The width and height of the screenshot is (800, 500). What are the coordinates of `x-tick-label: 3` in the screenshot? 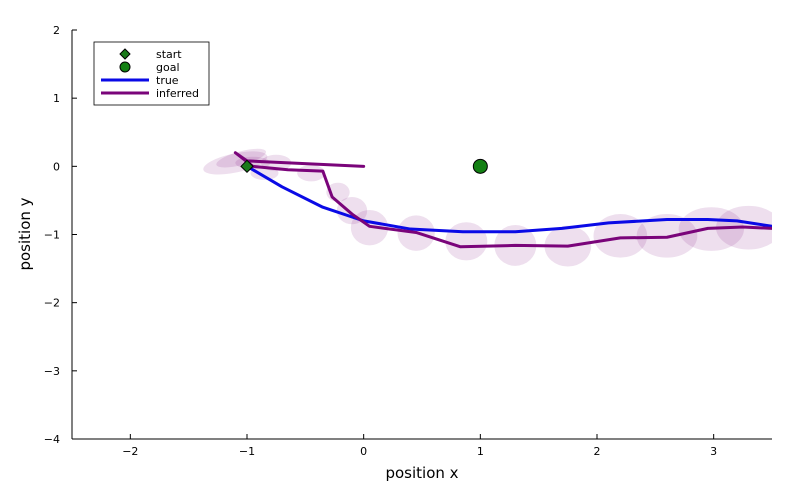 It's located at (713, 451).